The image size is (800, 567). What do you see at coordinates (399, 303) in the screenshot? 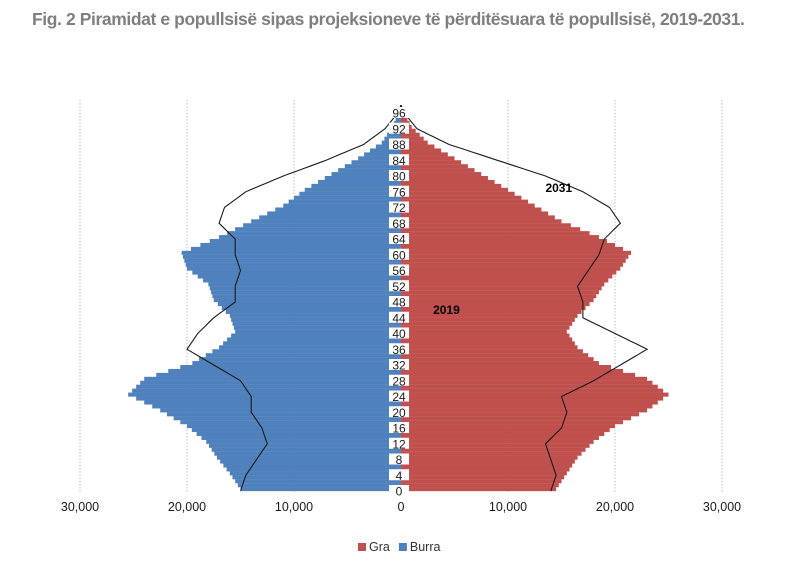
I see `age-tick-label: 48` at bounding box center [399, 303].